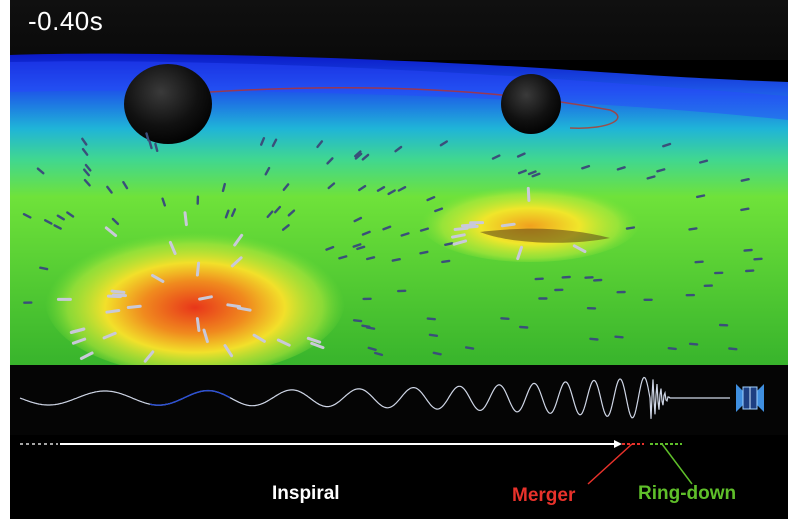 The height and width of the screenshot is (519, 795). I want to click on merger-label: Merger, so click(544, 495).